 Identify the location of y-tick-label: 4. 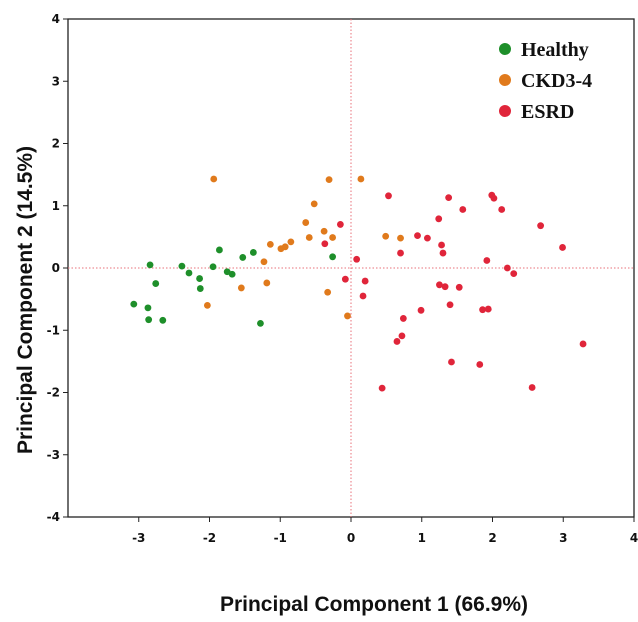
(56, 19).